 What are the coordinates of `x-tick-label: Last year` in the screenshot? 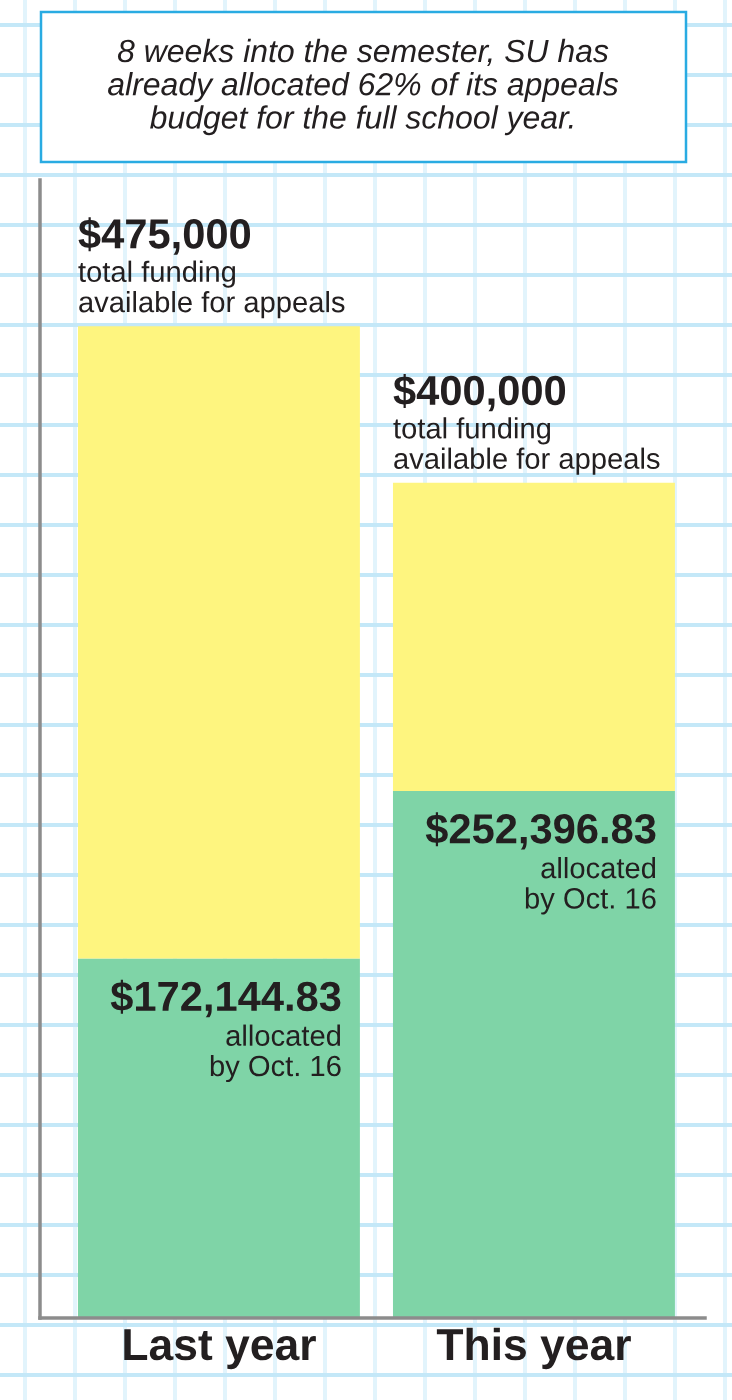 It's located at (220, 1349).